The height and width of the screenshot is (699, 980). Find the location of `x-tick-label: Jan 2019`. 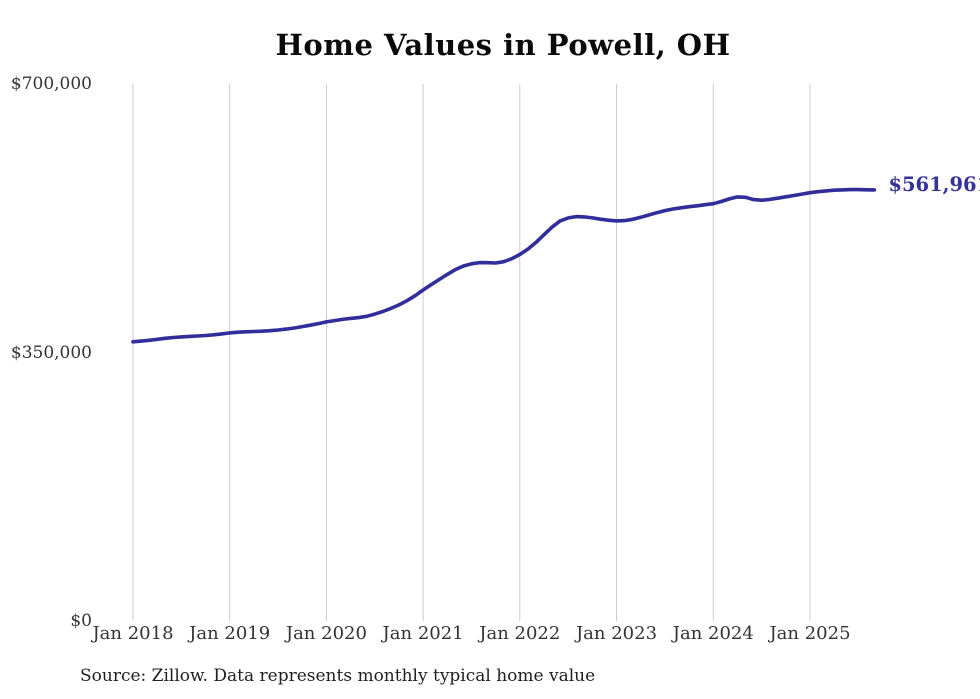

x-tick-label: Jan 2019 is located at coordinates (230, 633).